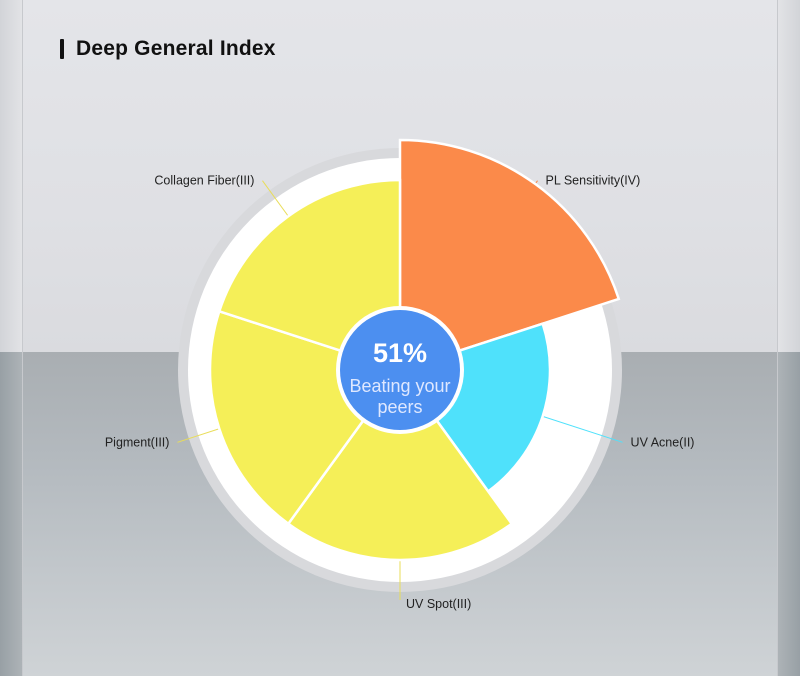 This screenshot has height=676, width=800. I want to click on leader-pigment-iii, so click(201, 434).